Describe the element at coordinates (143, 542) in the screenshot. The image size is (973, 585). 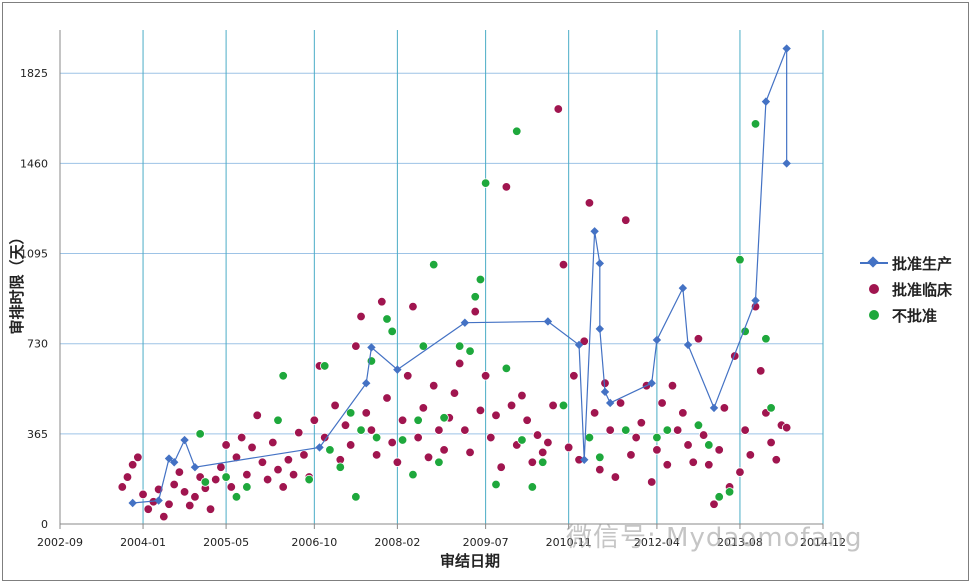
I see `x-tick-label: 2004-01` at that location.